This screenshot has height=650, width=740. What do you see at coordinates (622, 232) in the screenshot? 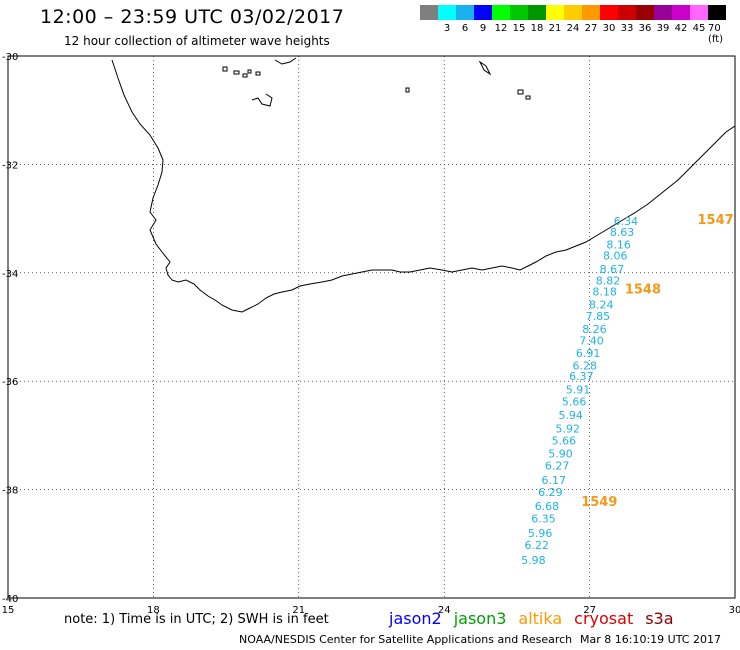
I see `swh-value: 8.63` at bounding box center [622, 232].